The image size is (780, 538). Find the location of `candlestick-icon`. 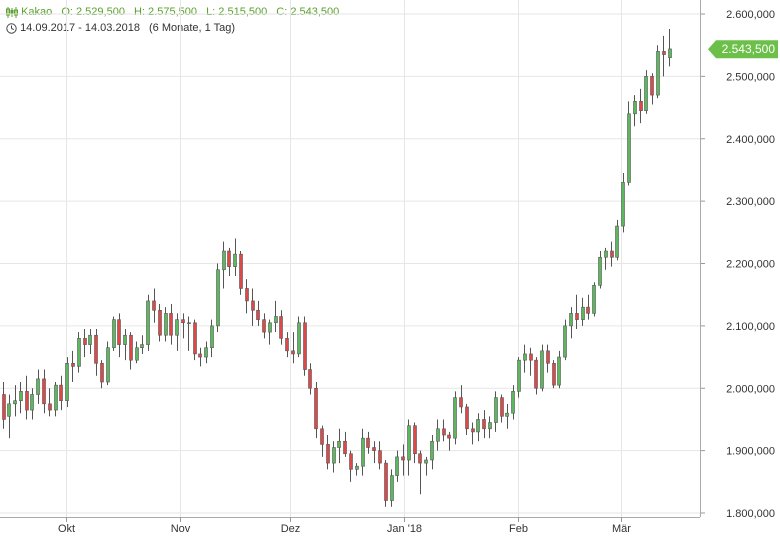

candlestick-icon is located at coordinates (12, 12).